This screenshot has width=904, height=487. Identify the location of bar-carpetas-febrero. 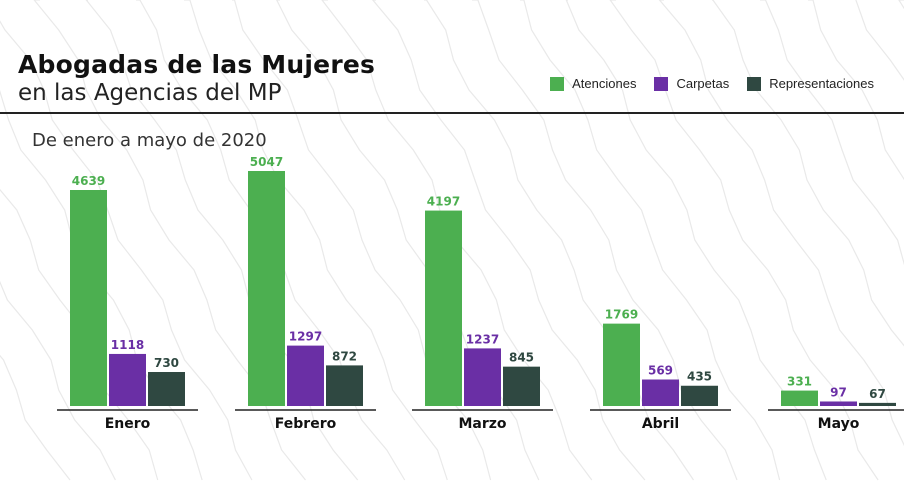
(305, 375).